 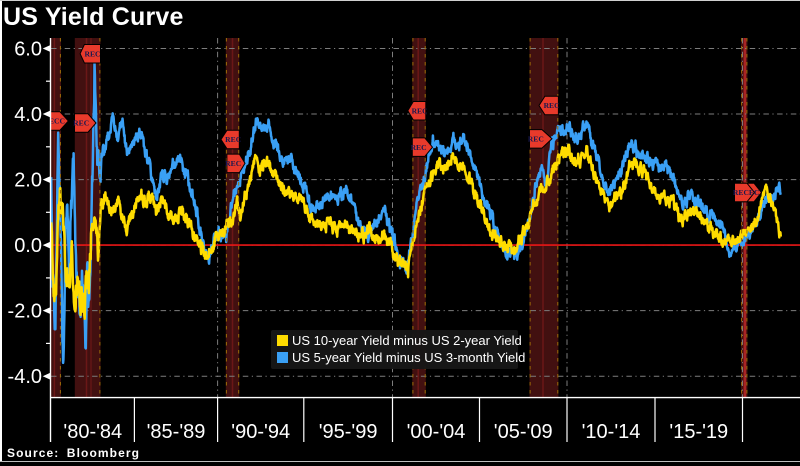 What do you see at coordinates (176, 432) in the screenshot?
I see `svg-text: '85-'89` at bounding box center [176, 432].